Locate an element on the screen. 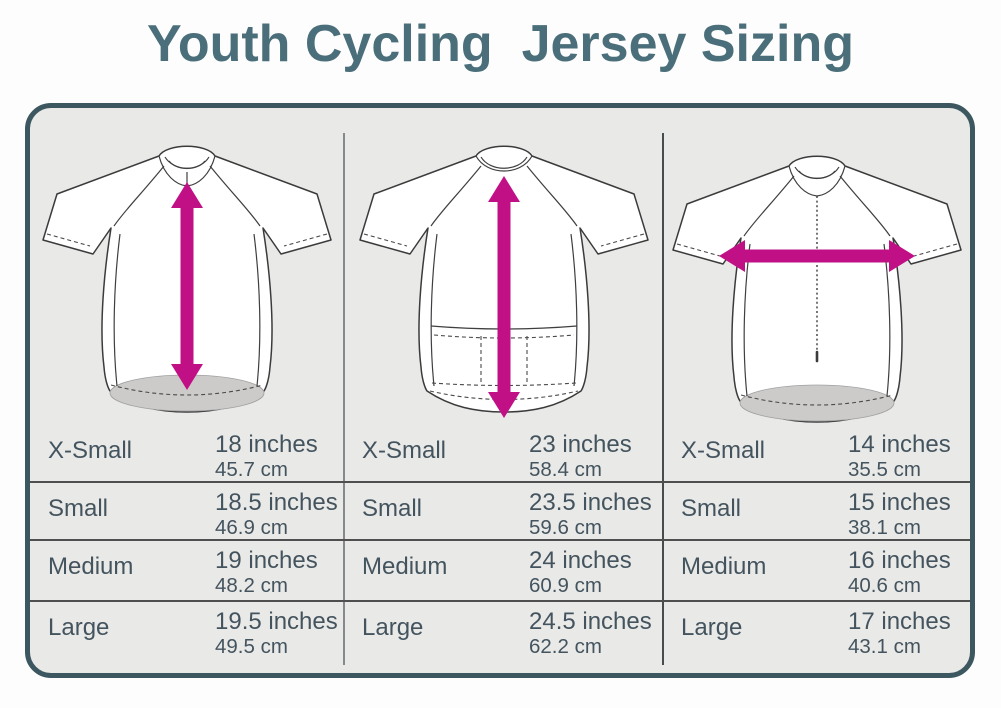  inches-value: 23.5 inches is located at coordinates (590, 502).